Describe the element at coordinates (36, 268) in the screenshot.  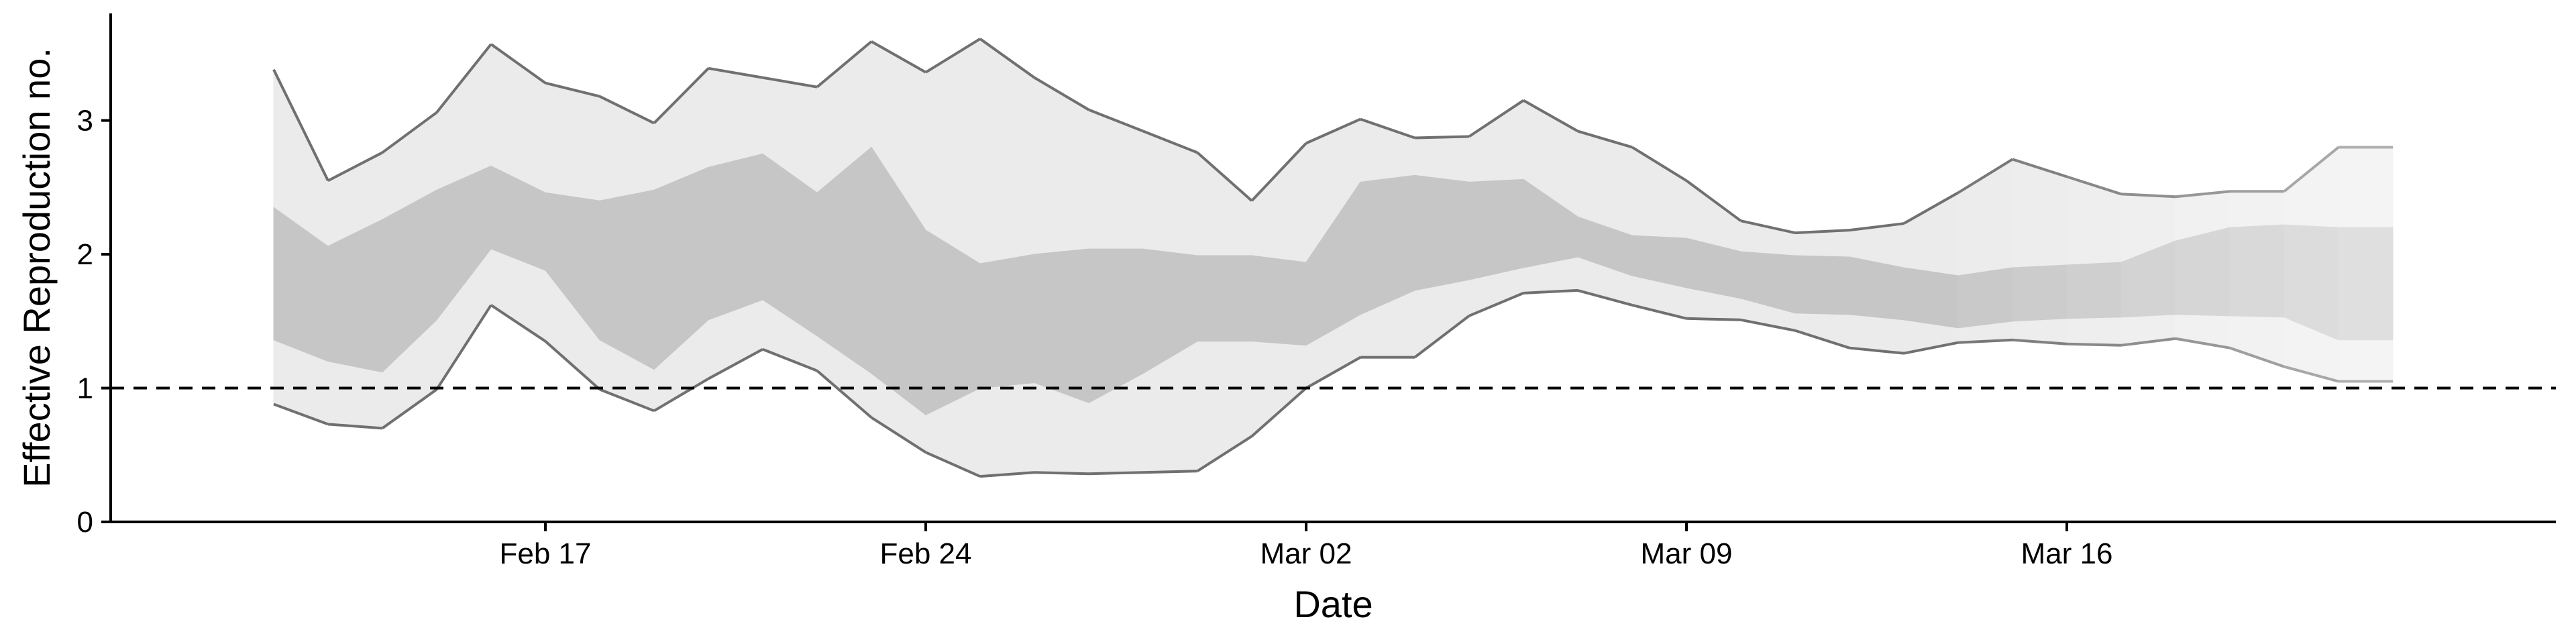
I see `y-axis-title: Effective Reproduction no.` at that location.